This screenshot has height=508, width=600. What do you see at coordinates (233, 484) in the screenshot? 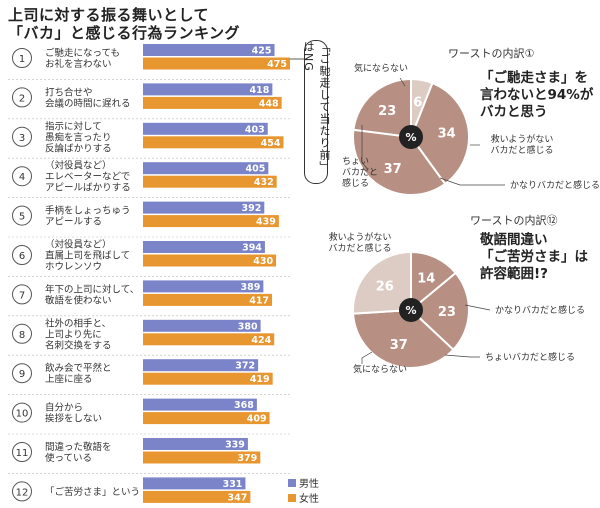
I see `bar-value-label: 331` at bounding box center [233, 484].